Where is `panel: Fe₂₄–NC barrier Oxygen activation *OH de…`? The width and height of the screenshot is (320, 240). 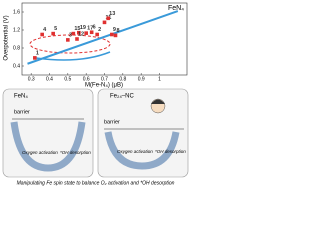
panel: Fe₂₄–NC barrier Oxygen activation *OH de… is located at coordinates (143, 133).